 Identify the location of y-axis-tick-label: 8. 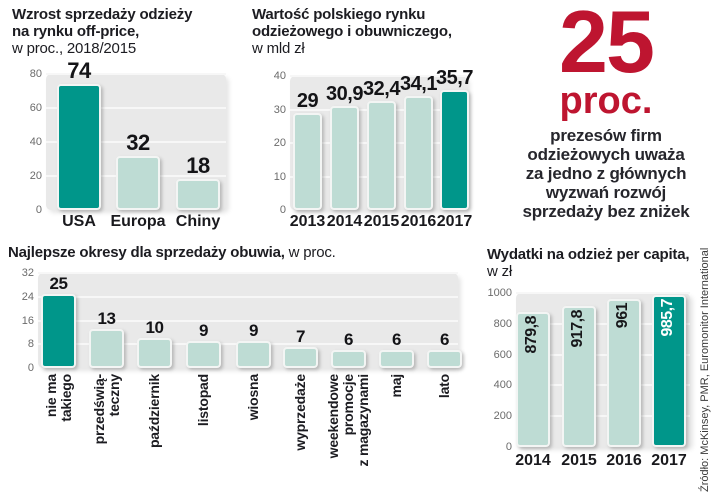
(30, 344).